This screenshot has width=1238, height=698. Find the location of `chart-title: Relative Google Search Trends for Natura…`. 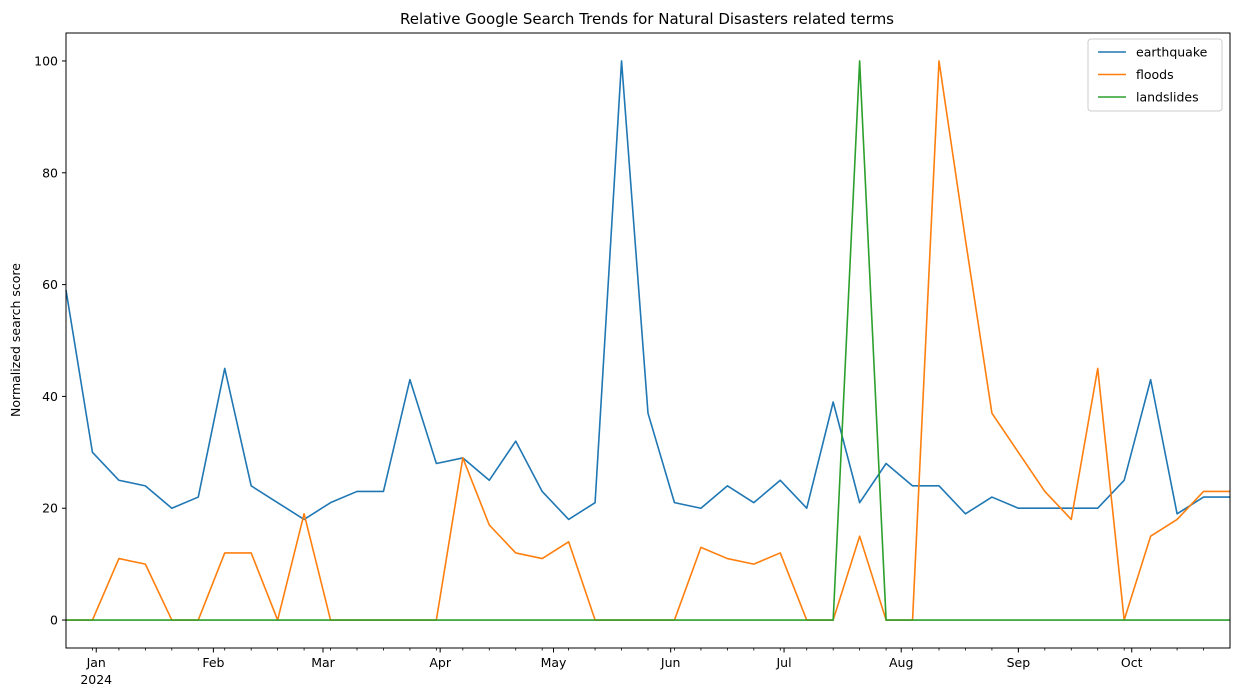

chart-title: Relative Google Search Trends for Natura… is located at coordinates (647, 19).